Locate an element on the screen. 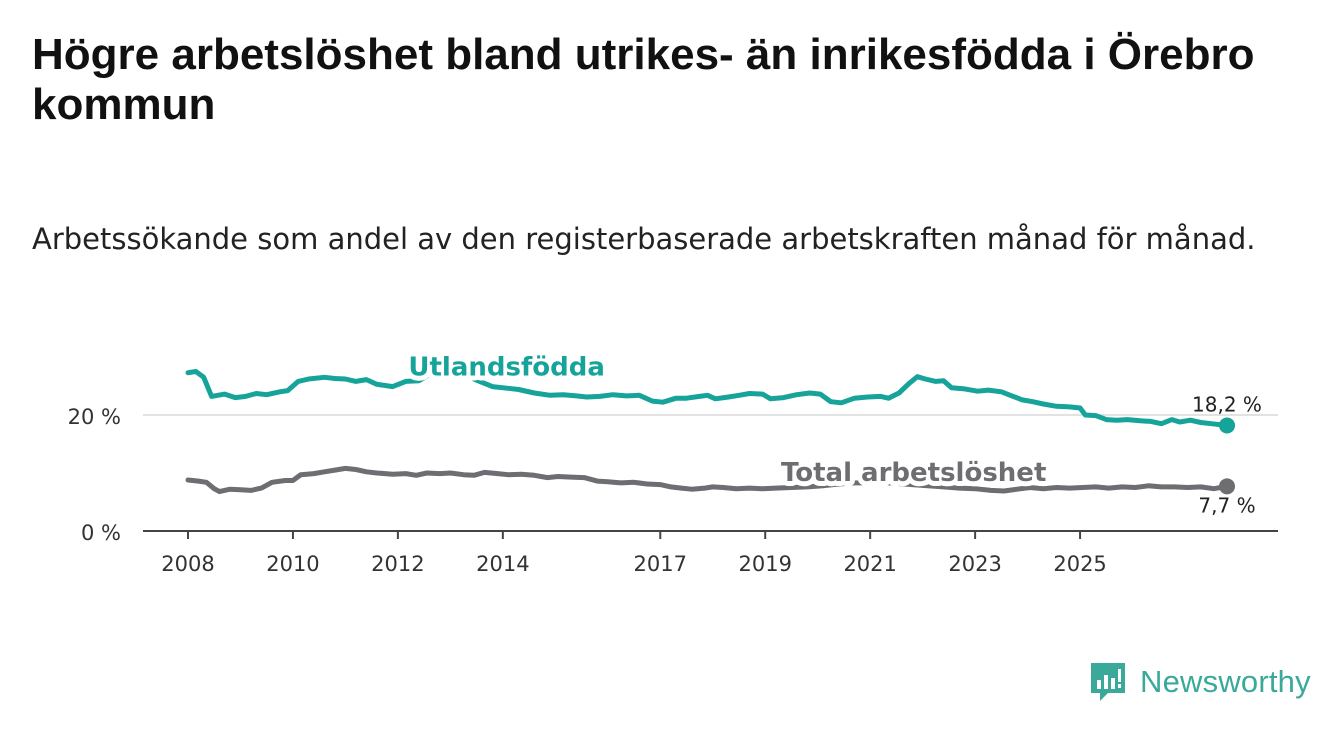 The height and width of the screenshot is (734, 1340). series-line-total is located at coordinates (707, 480).